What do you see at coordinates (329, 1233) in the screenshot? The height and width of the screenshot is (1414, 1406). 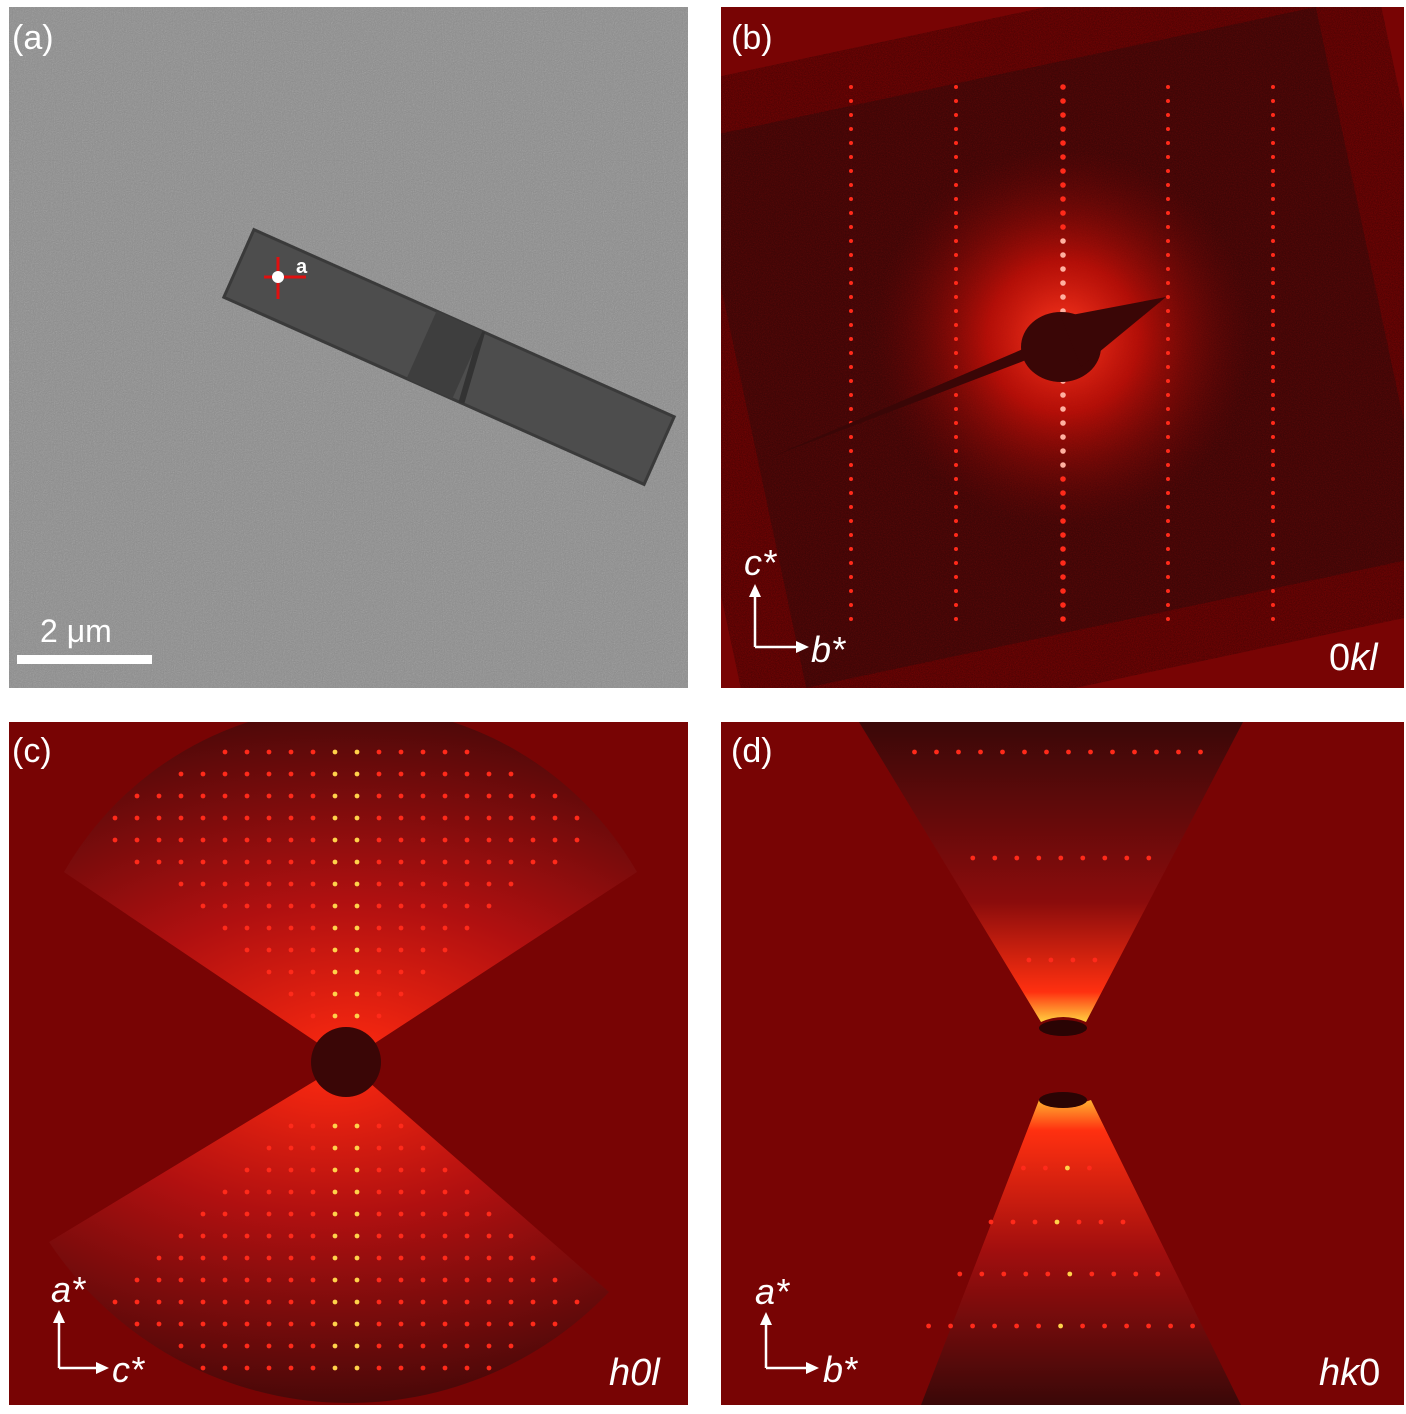 I see `lower-wedge` at bounding box center [329, 1233].